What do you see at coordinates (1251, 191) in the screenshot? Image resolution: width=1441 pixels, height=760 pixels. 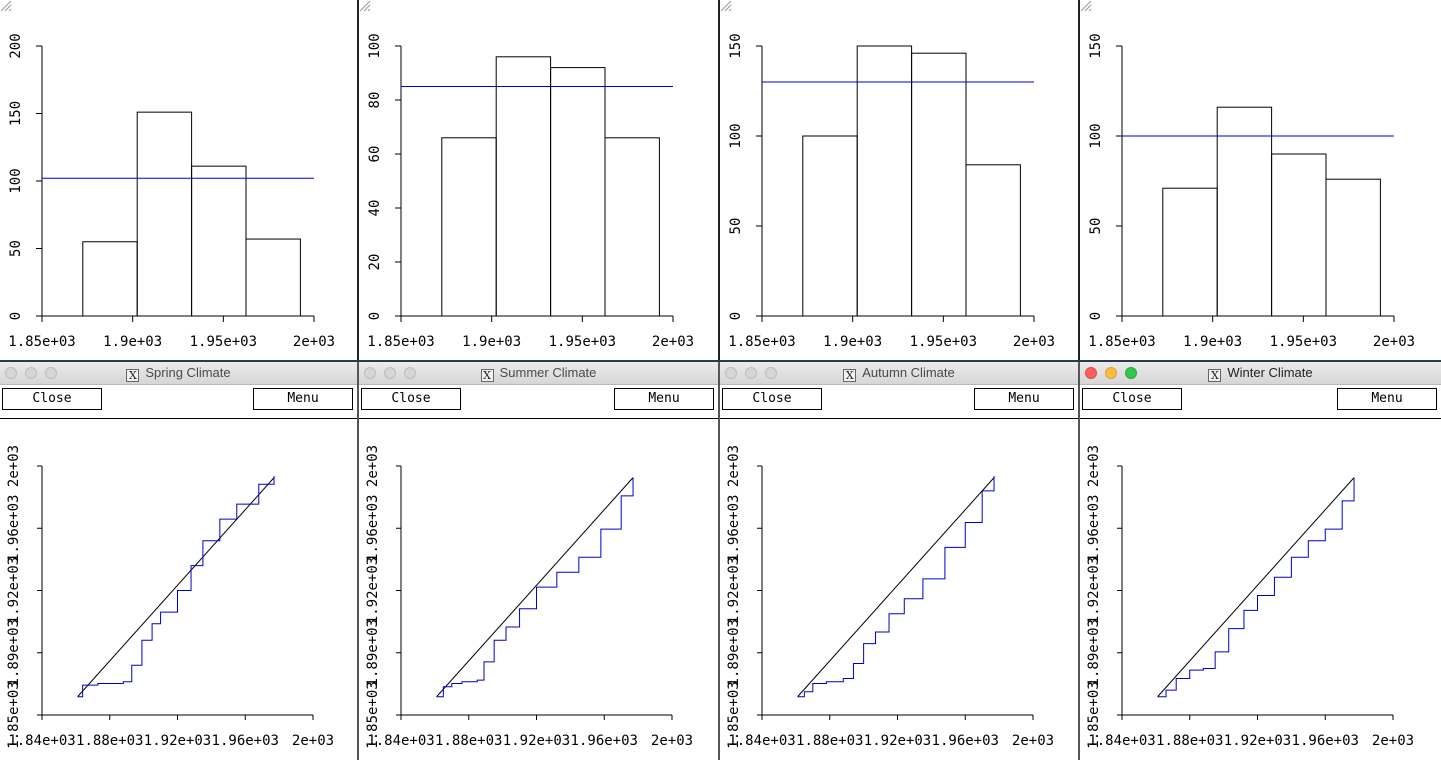 I see `histogram-chart-winter: 0 50 100 150 1.85e+03 1.9e+03 1.95e+03 2e+03` at bounding box center [1251, 191].